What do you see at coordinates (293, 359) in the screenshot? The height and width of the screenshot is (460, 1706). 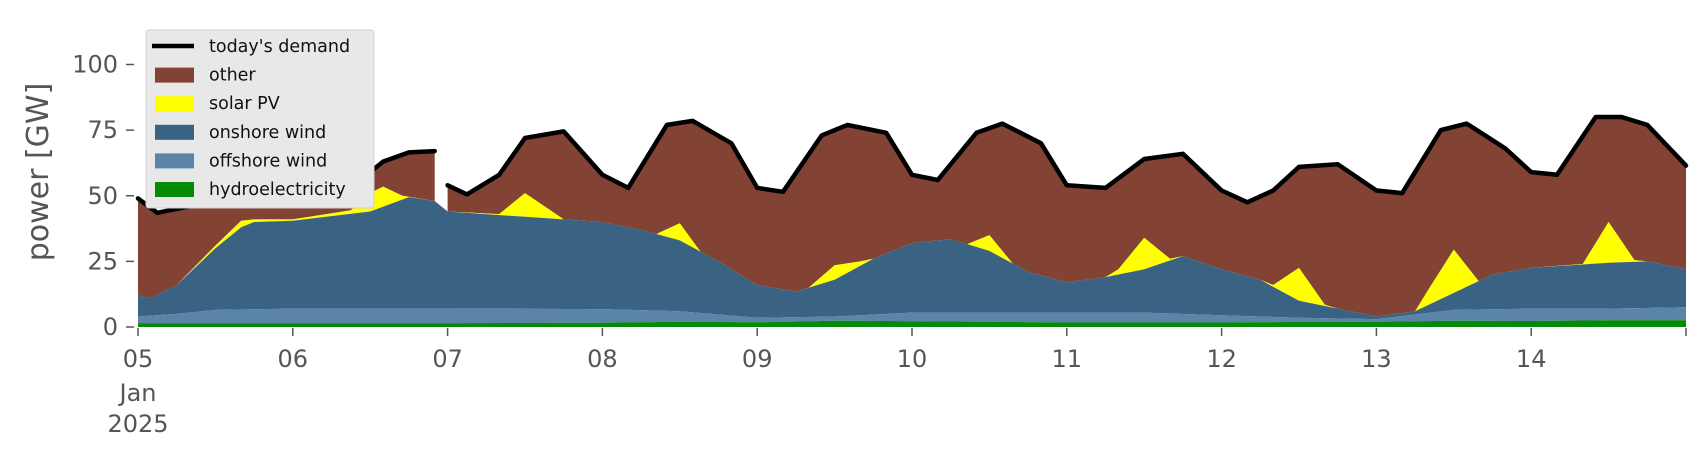 I see `x-tick-label: 06` at bounding box center [293, 359].